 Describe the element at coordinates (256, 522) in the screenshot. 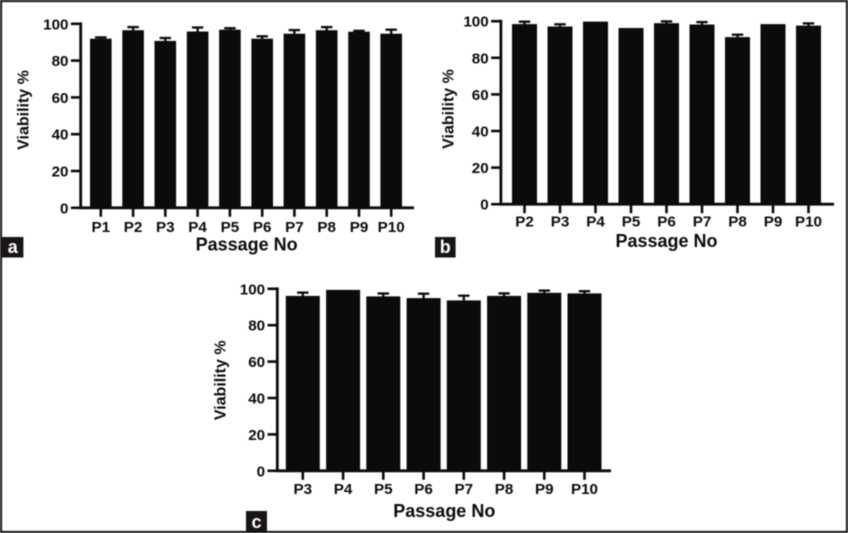

I see `svg-text: c` at that location.